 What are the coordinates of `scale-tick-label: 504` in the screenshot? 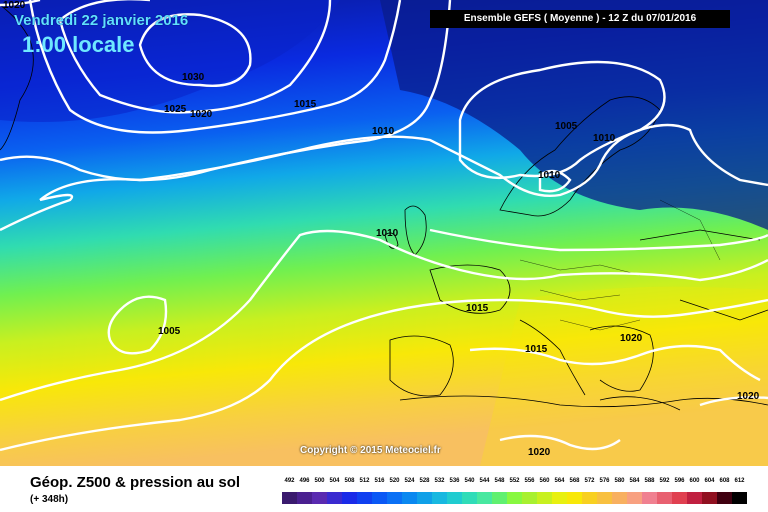 It's located at (334, 481).